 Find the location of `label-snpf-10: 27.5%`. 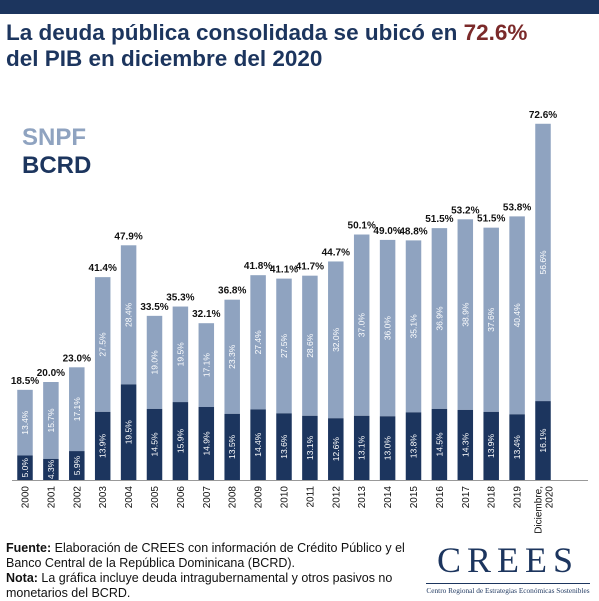

label-snpf-10: 27.5% is located at coordinates (284, 345).